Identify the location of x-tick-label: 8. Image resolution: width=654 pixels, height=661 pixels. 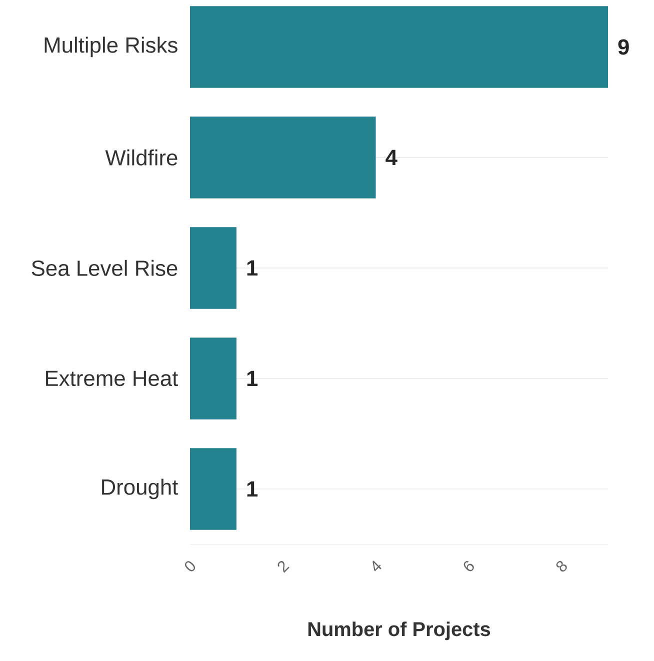
(561, 566).